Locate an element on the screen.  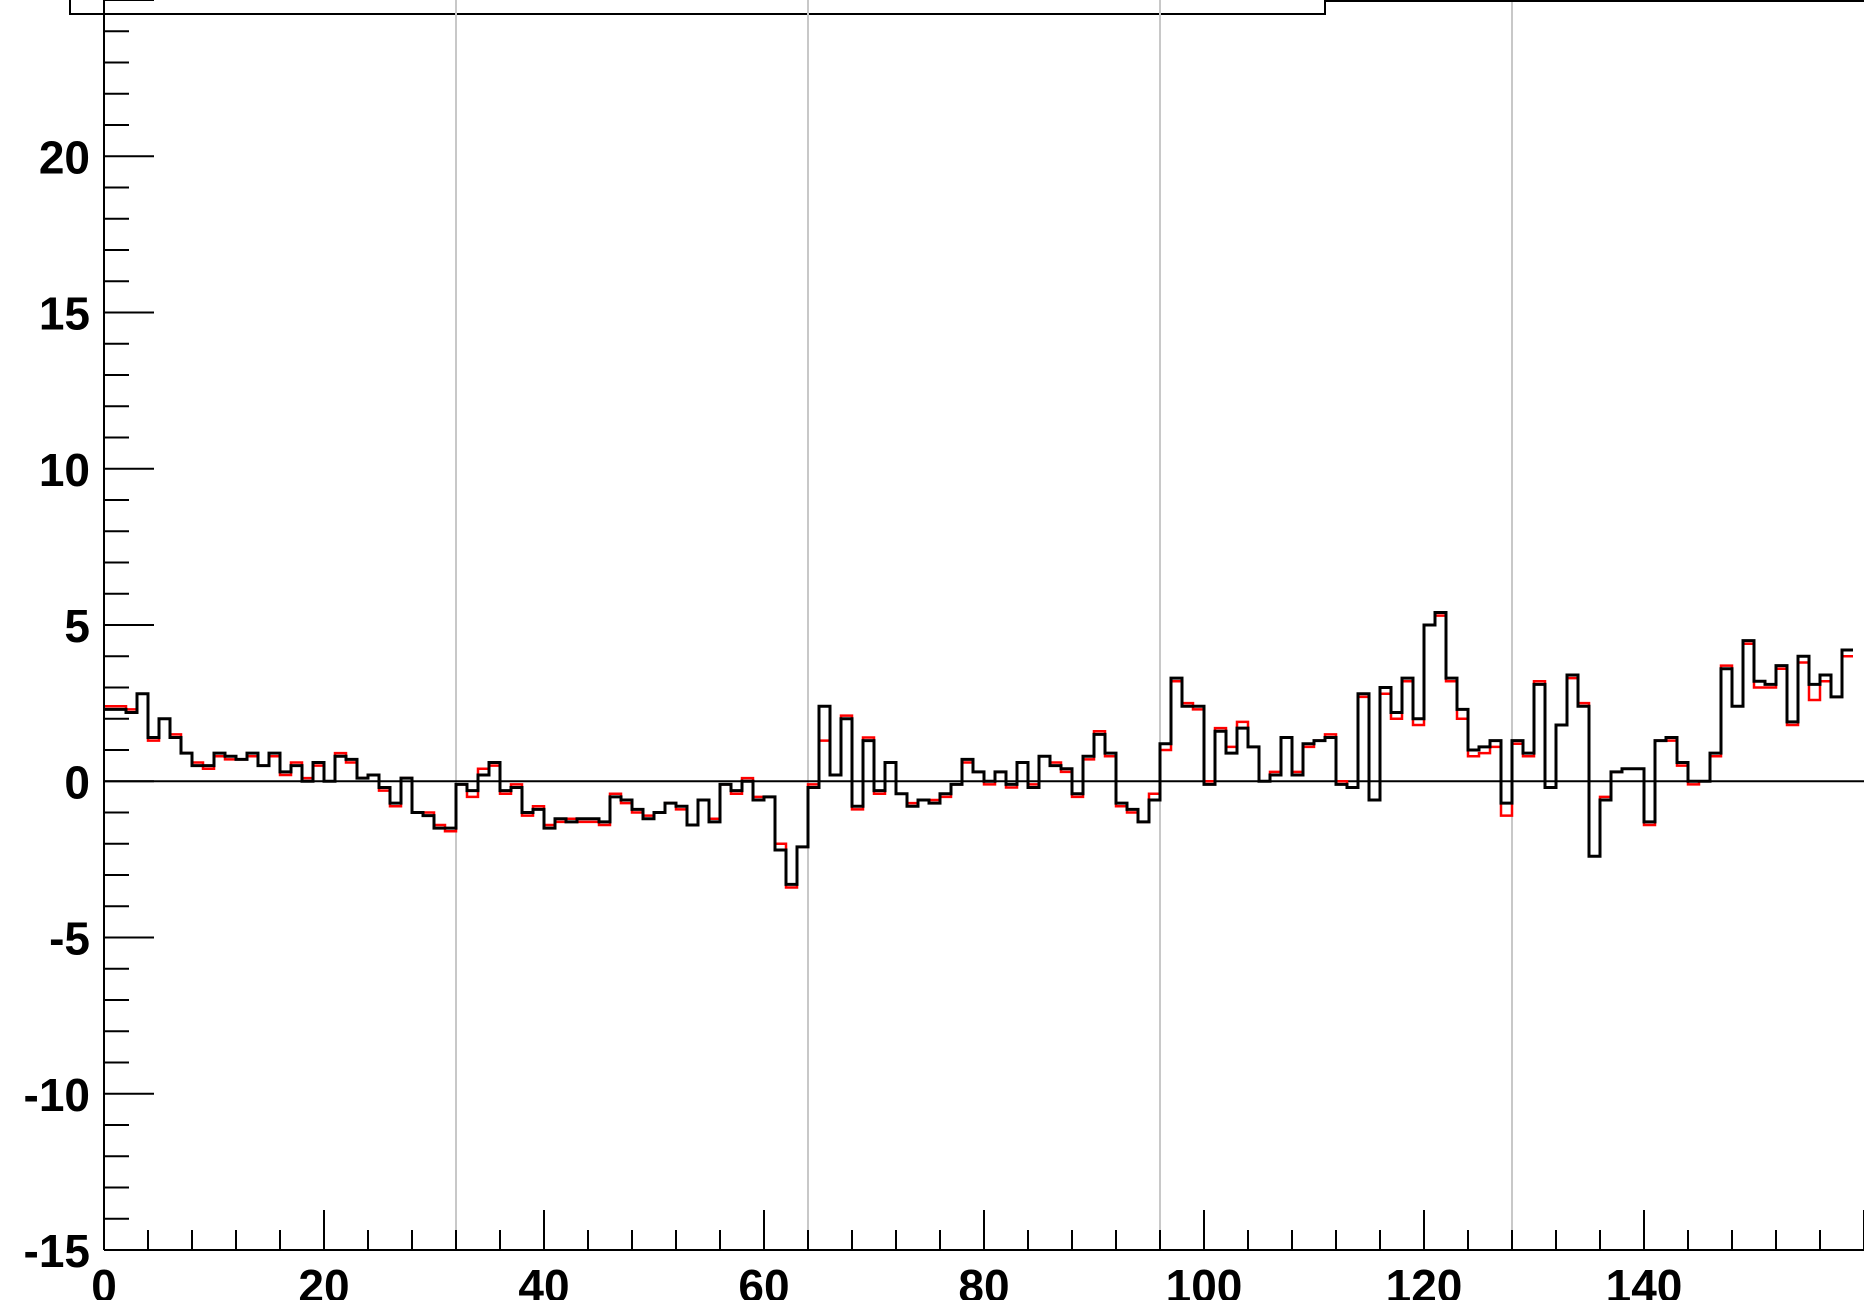
x-tick-label: 120 is located at coordinates (1424, 1280).